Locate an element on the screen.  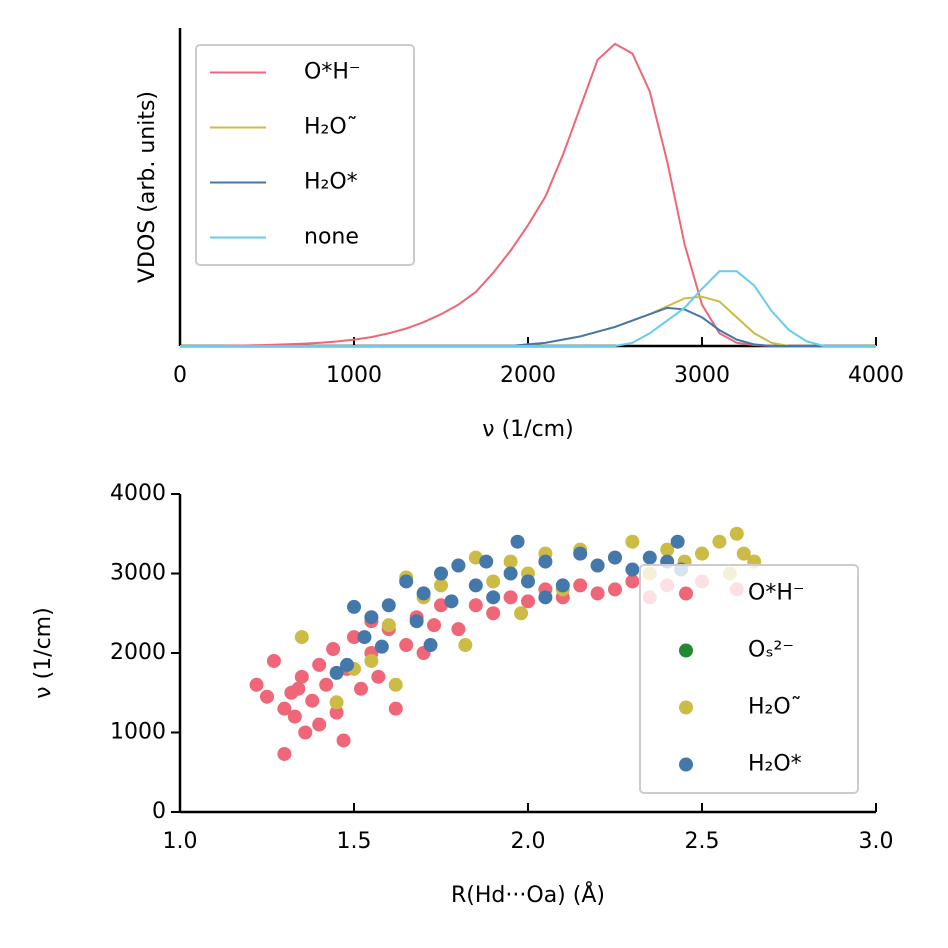
x-tick-label: 2.5 is located at coordinates (702, 841).